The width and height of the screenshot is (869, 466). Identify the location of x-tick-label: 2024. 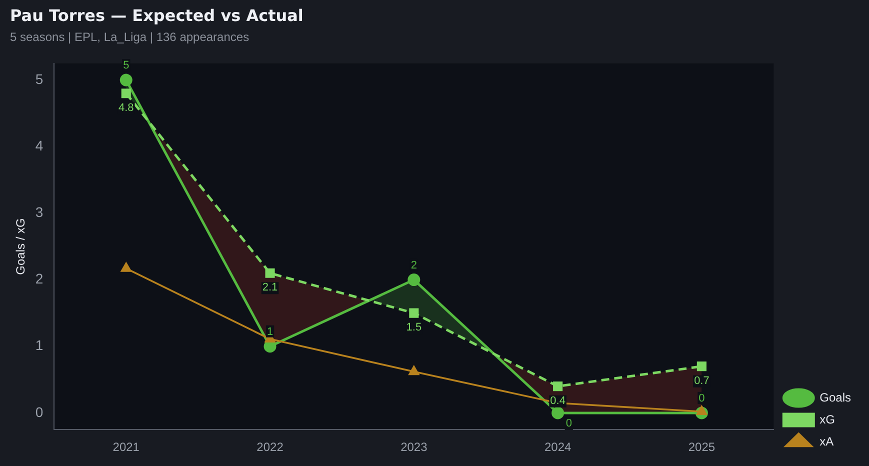
(558, 447).